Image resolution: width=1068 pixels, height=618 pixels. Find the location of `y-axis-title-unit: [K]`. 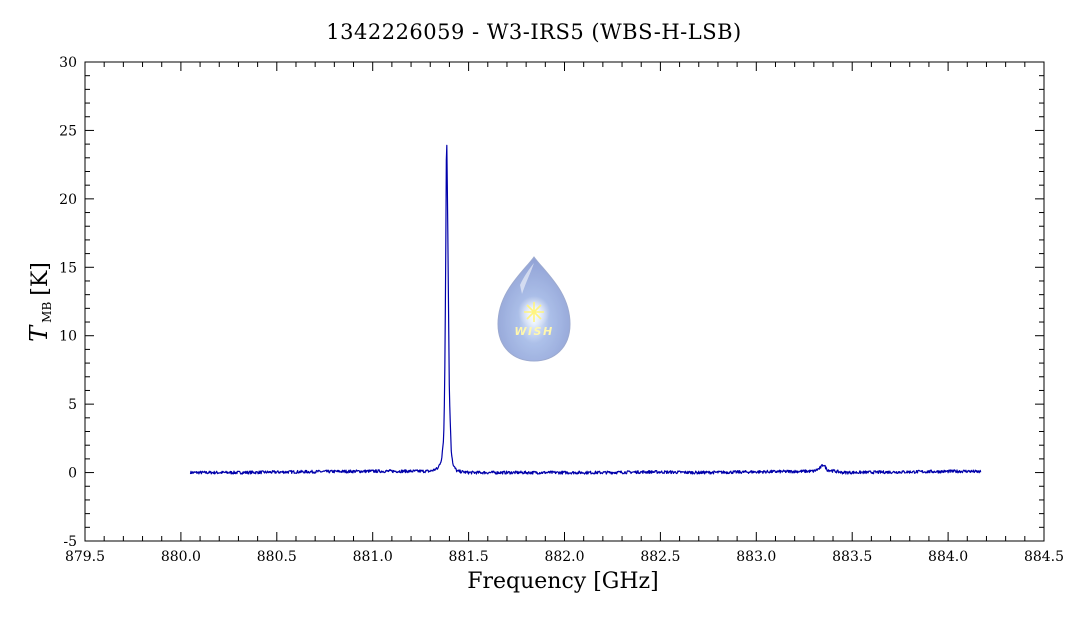

y-axis-title-unit: [K] is located at coordinates (40, 279).